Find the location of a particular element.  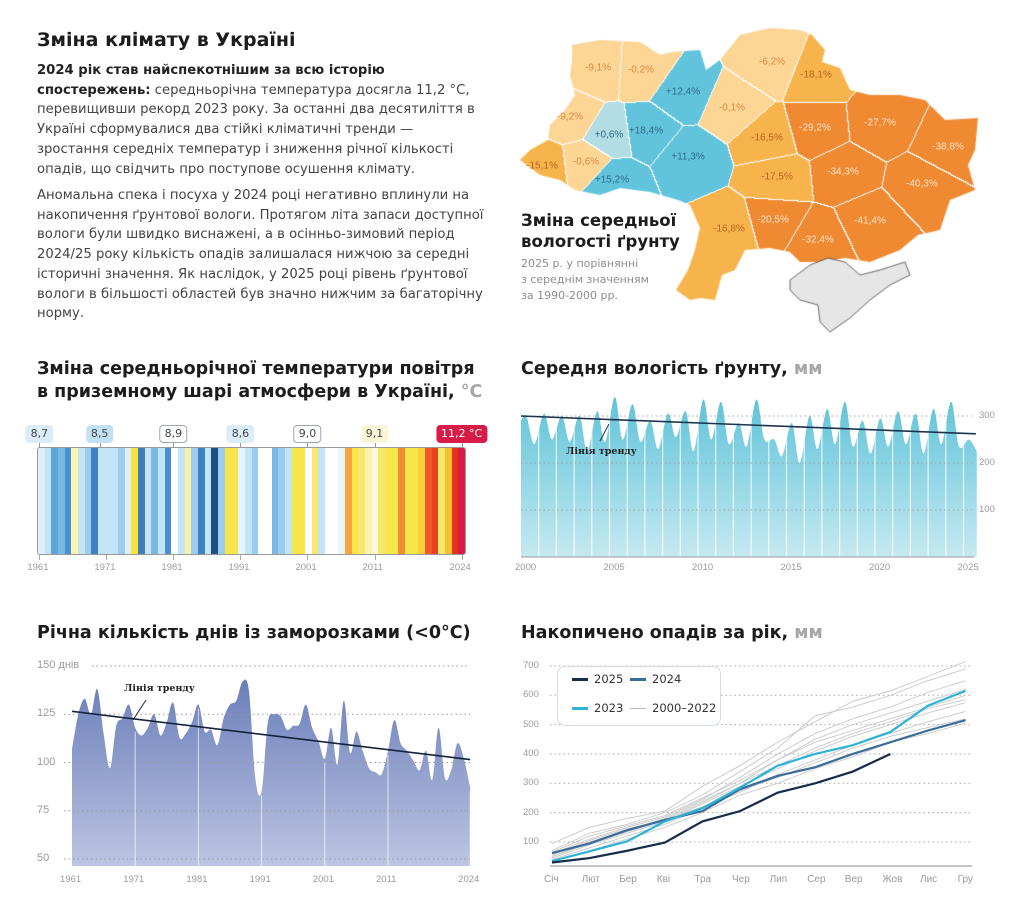

stripe-1964 is located at coordinates (61, 501).